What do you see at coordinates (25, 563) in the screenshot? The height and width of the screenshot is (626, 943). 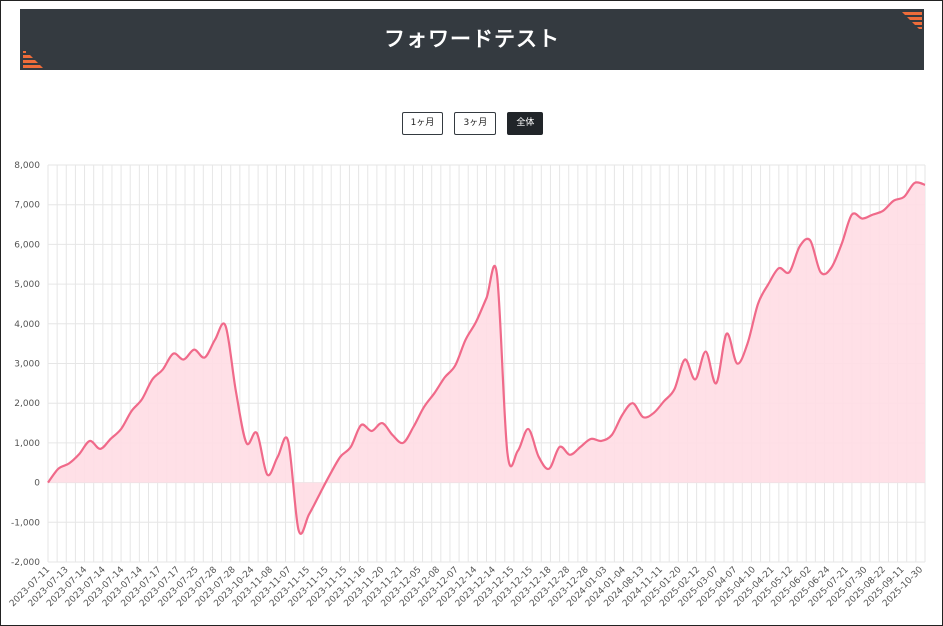 I see `y-tick-label: -2,000` at bounding box center [25, 563].